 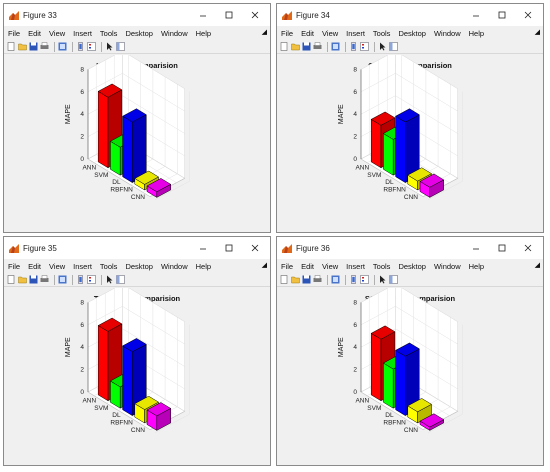 What do you see at coordinates (137, 248) in the screenshot?
I see `window-titlebar: Figure 35` at bounding box center [137, 248].